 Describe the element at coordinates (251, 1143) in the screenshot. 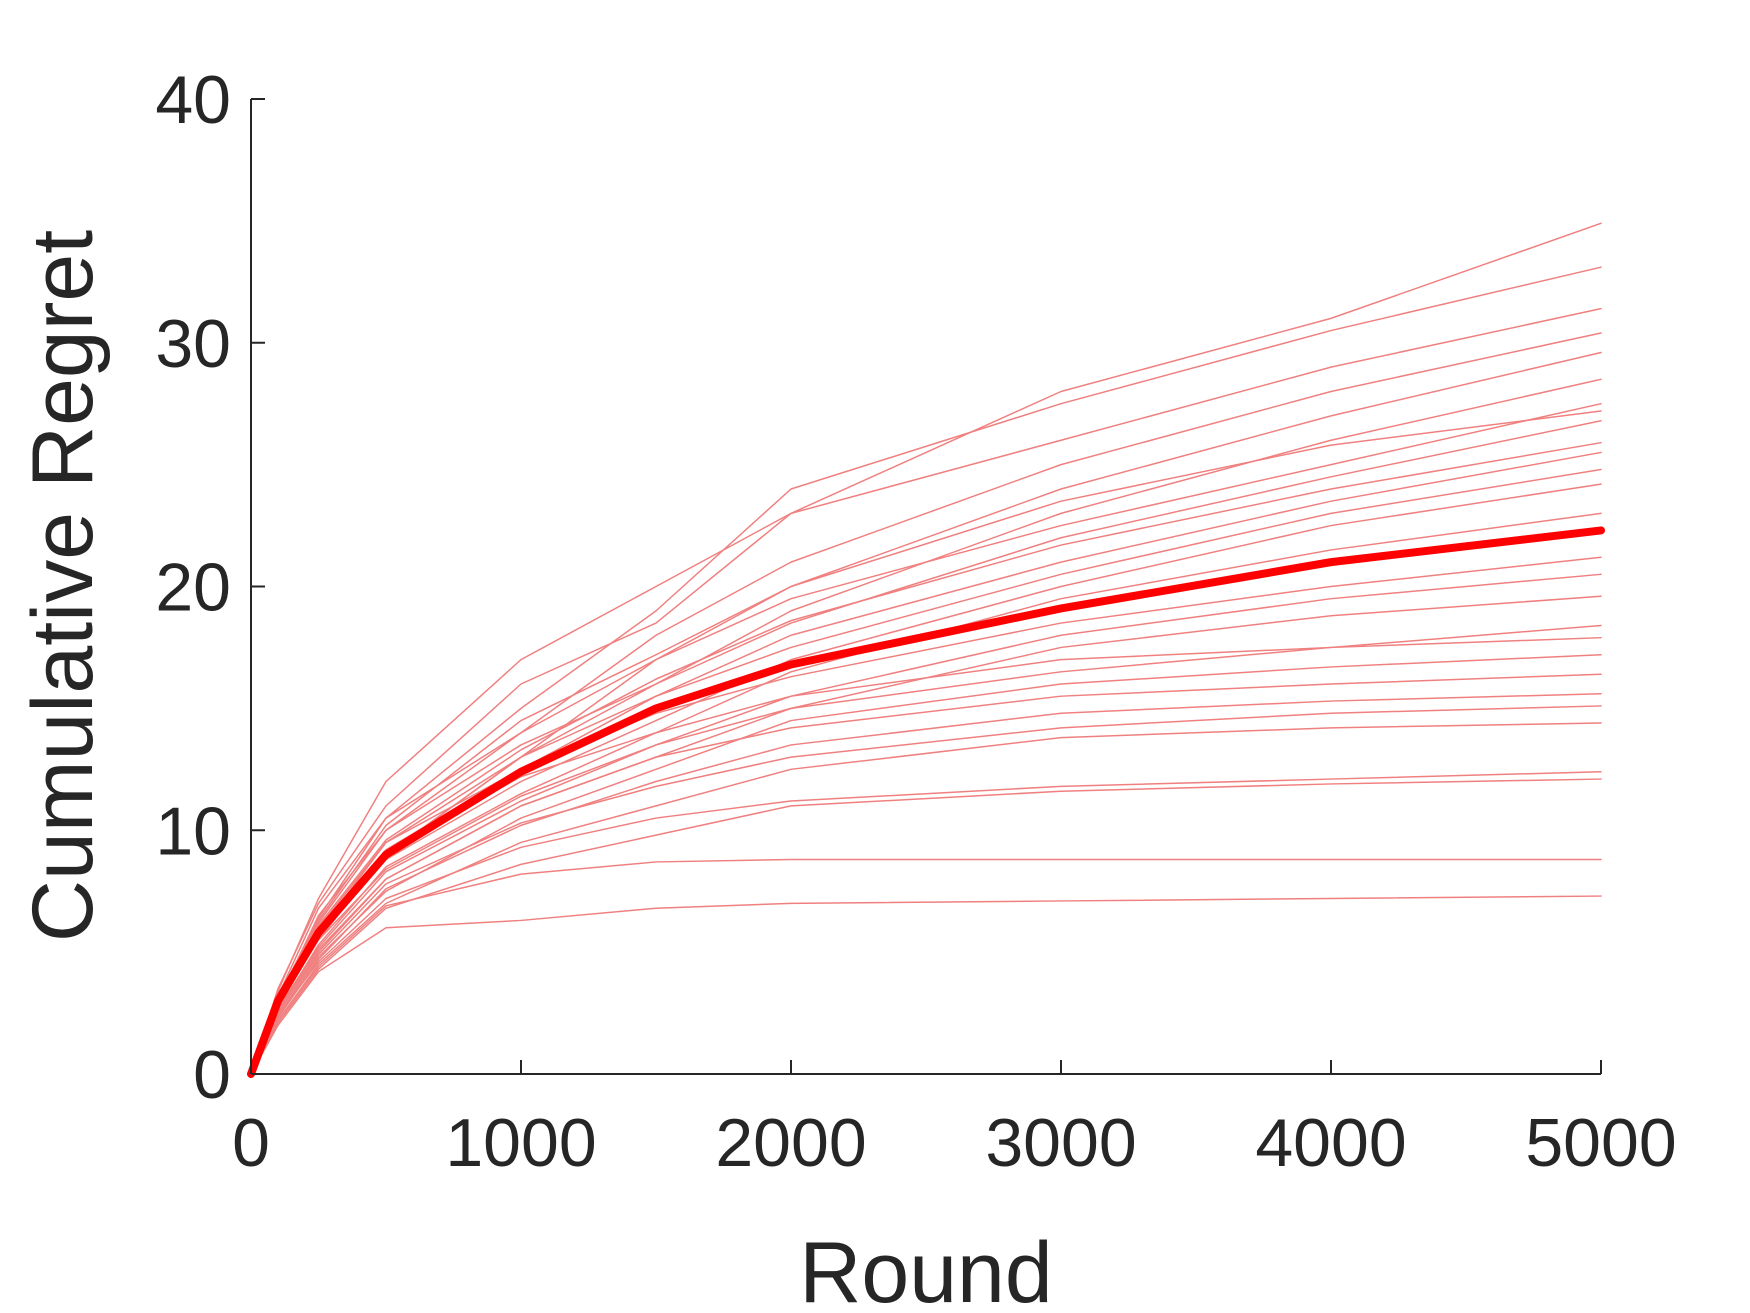

I see `x-tick-label: 0` at that location.